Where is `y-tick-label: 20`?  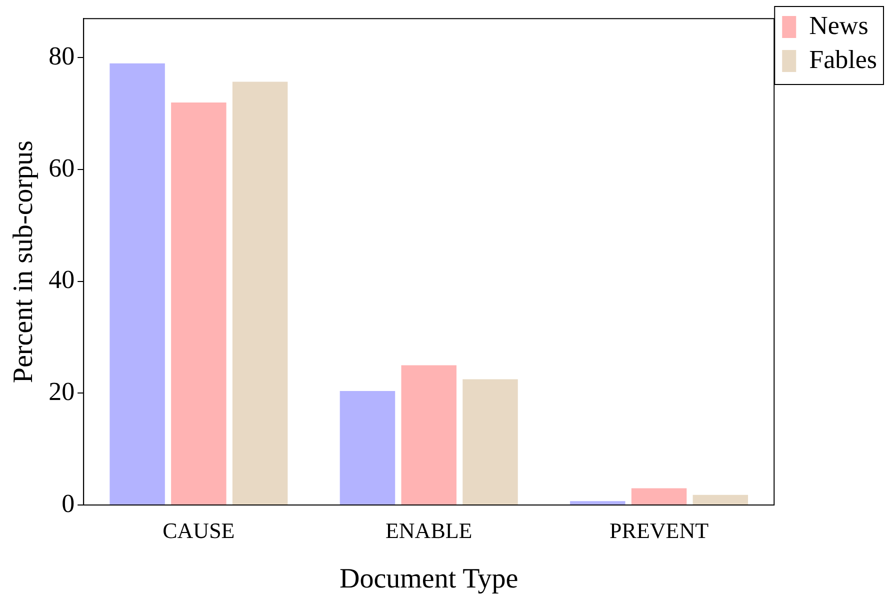
y-tick-label: 20 is located at coordinates (61, 391).